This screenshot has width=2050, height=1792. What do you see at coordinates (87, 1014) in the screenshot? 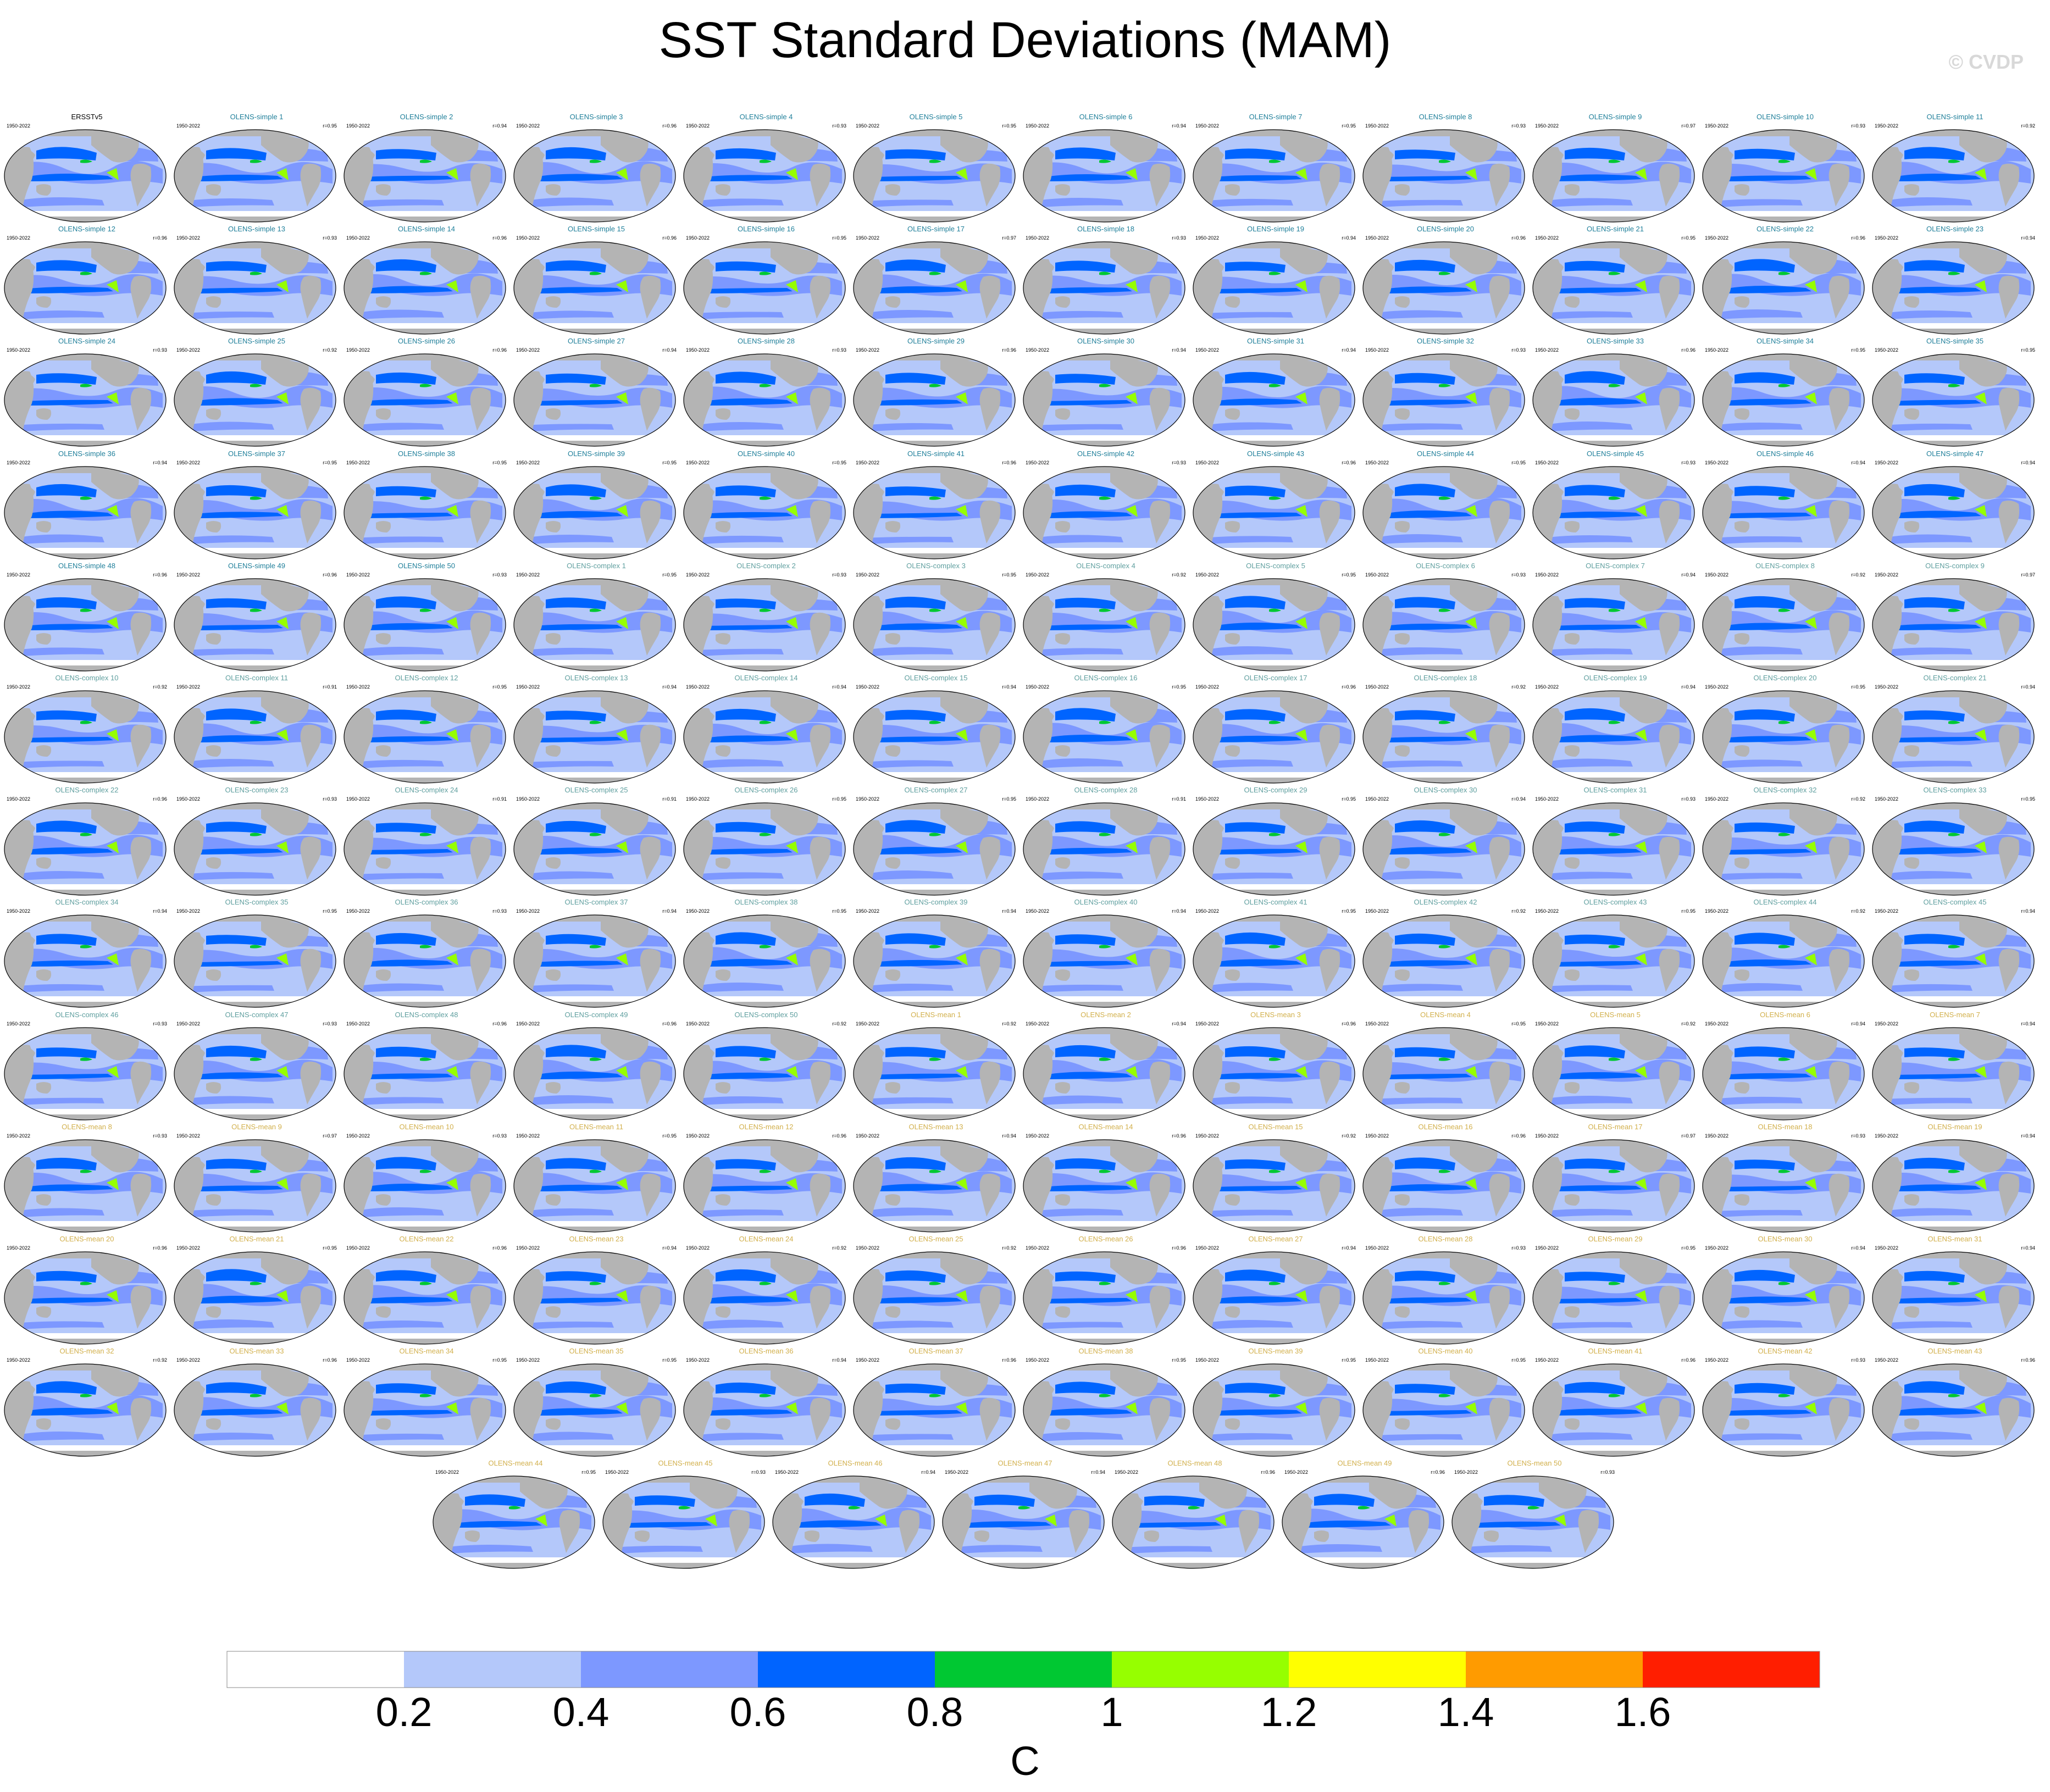
I see `panel-title: OLENS-complex 46` at bounding box center [87, 1014].